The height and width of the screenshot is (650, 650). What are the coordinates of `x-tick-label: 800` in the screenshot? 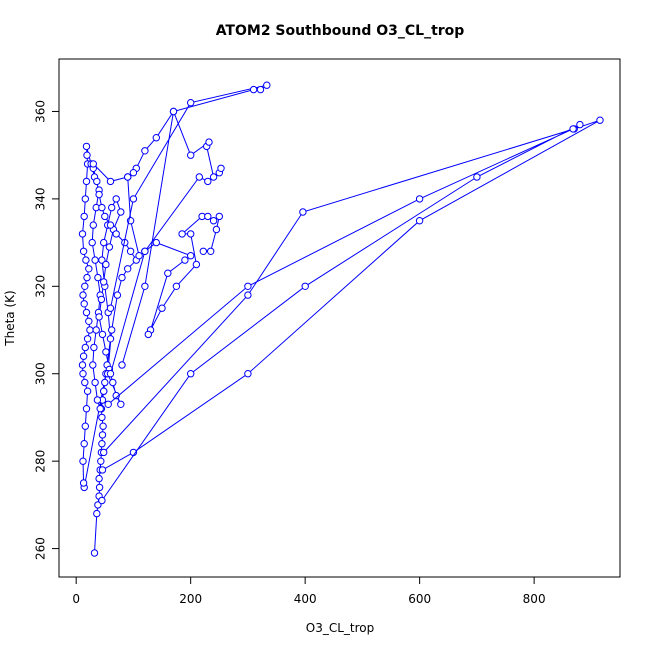 It's located at (534, 599).